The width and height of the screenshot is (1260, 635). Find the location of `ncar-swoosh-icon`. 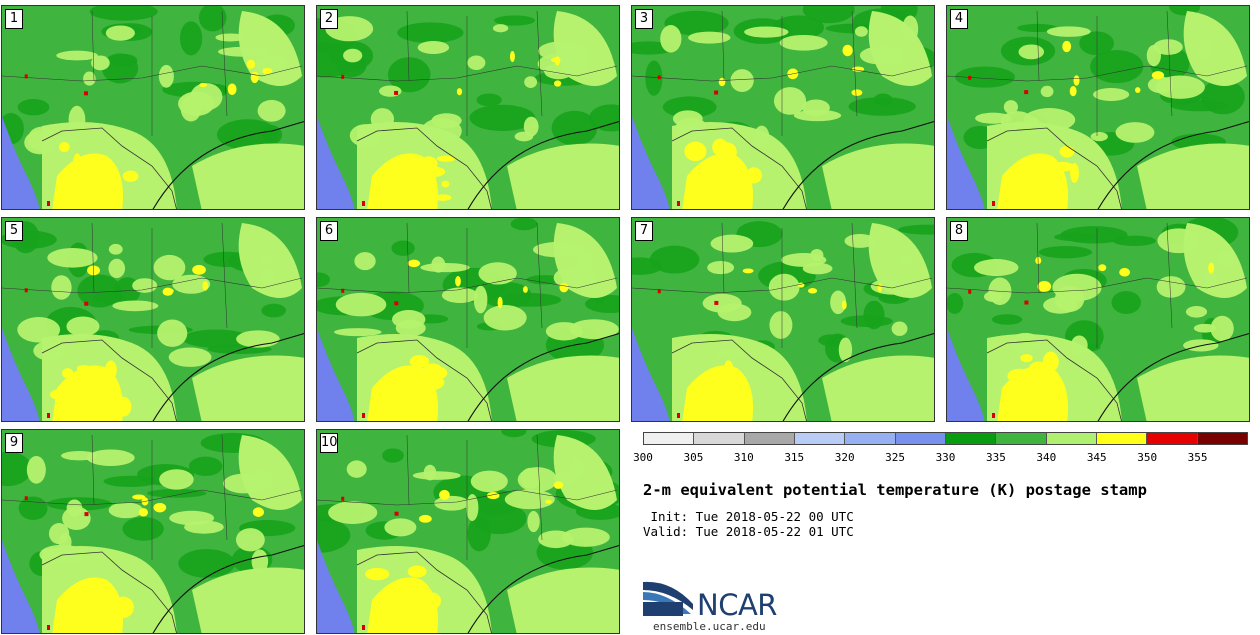

ncar-swoosh-icon is located at coordinates (668, 598).